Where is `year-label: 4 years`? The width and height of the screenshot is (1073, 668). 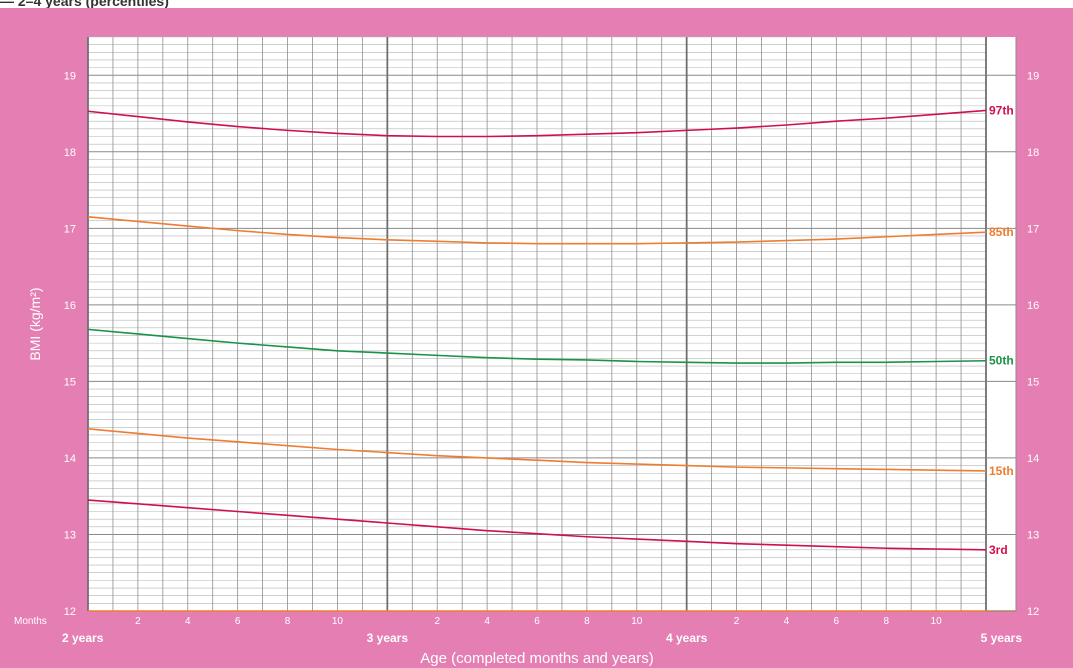 year-label: 4 years is located at coordinates (687, 638).